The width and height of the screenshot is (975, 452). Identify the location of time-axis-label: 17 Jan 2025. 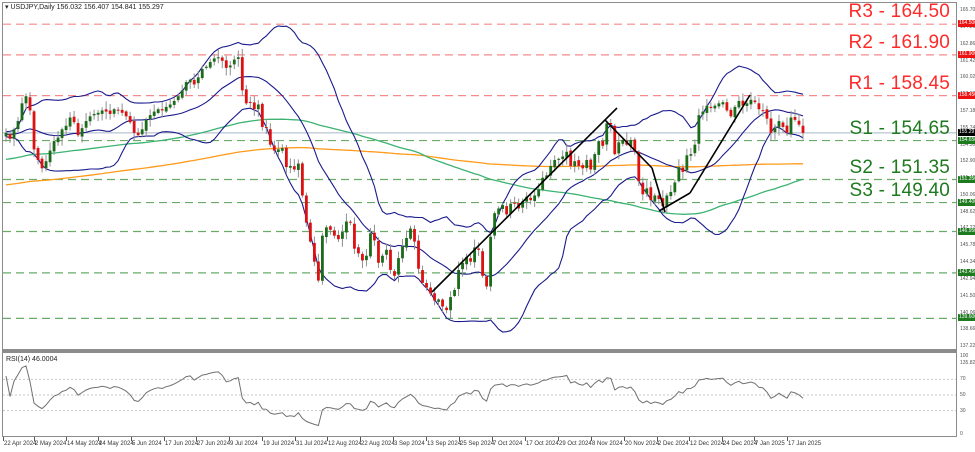
(805, 444).